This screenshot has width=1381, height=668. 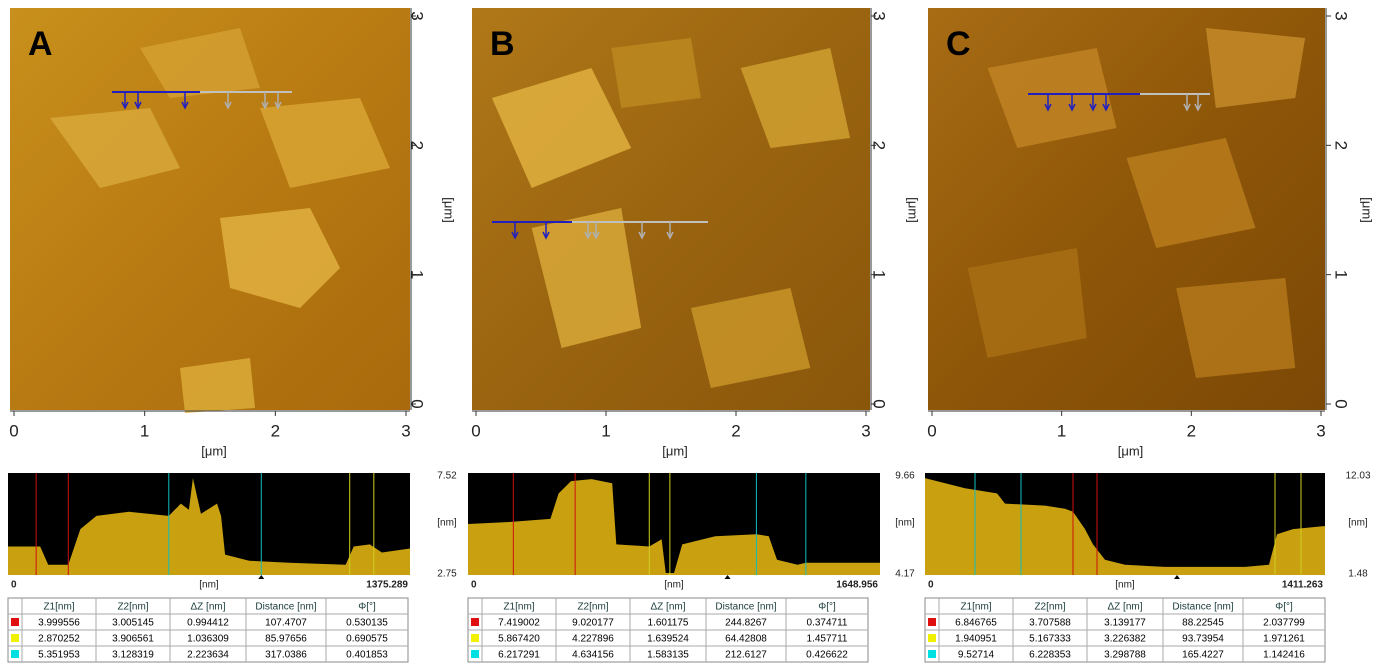 I want to click on table-cell: 7.419002, so click(x=519, y=623).